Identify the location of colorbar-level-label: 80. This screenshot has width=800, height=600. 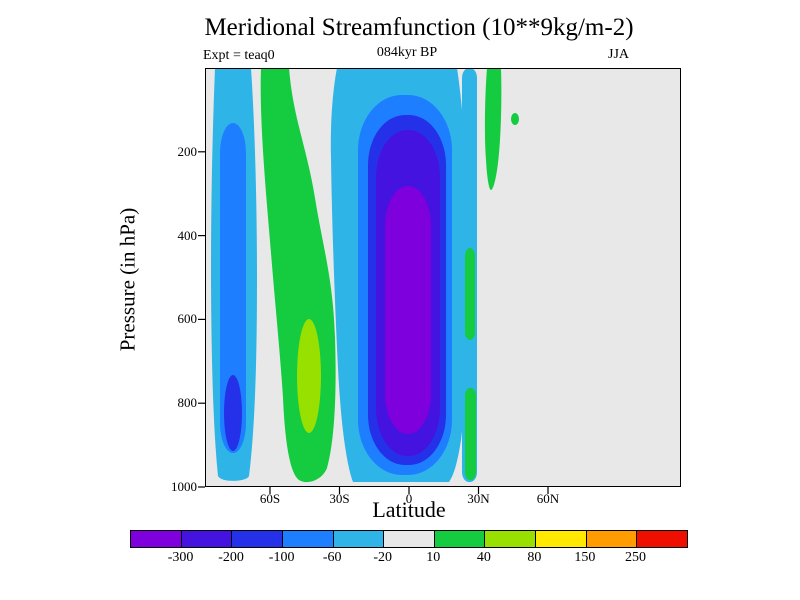
(534, 557).